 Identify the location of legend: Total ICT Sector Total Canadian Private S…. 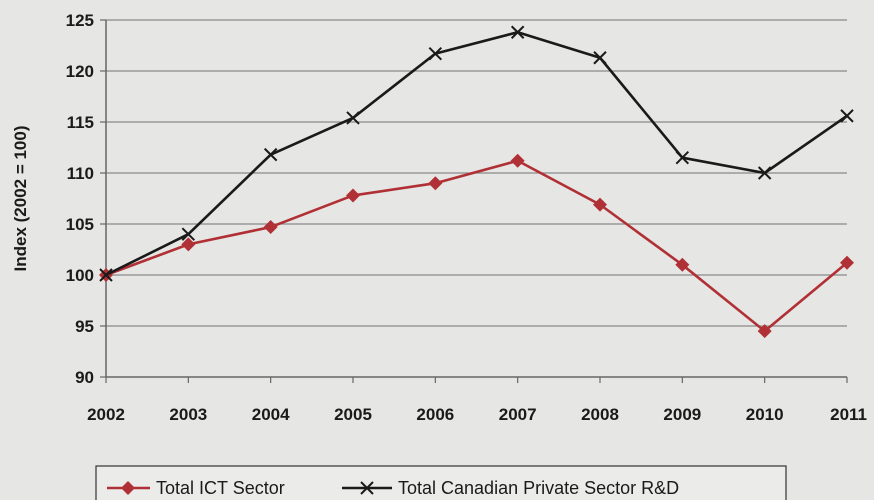
(441, 482).